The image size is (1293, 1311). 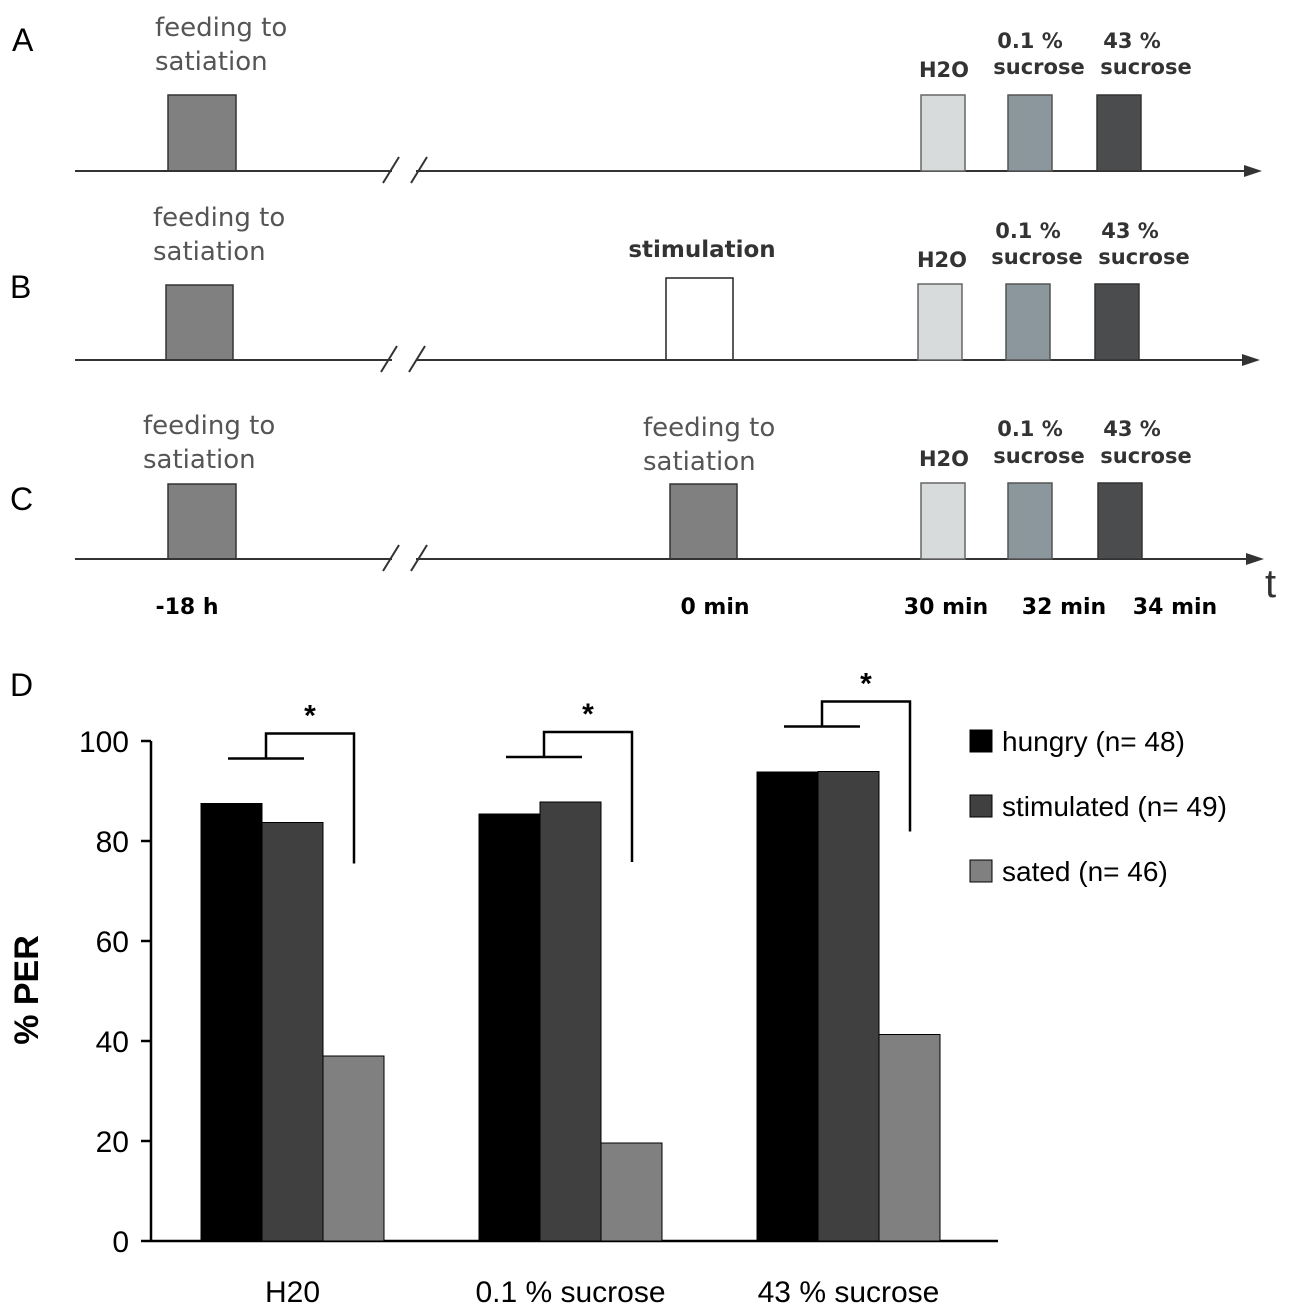 What do you see at coordinates (221, 28) in the screenshot?
I see `feeding-label-a-line1: feeding to` at bounding box center [221, 28].